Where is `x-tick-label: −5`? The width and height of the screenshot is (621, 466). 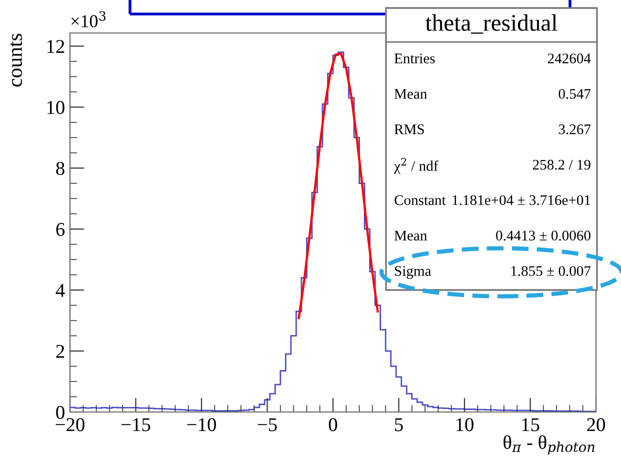
x-tick-label: −5 is located at coordinates (267, 425).